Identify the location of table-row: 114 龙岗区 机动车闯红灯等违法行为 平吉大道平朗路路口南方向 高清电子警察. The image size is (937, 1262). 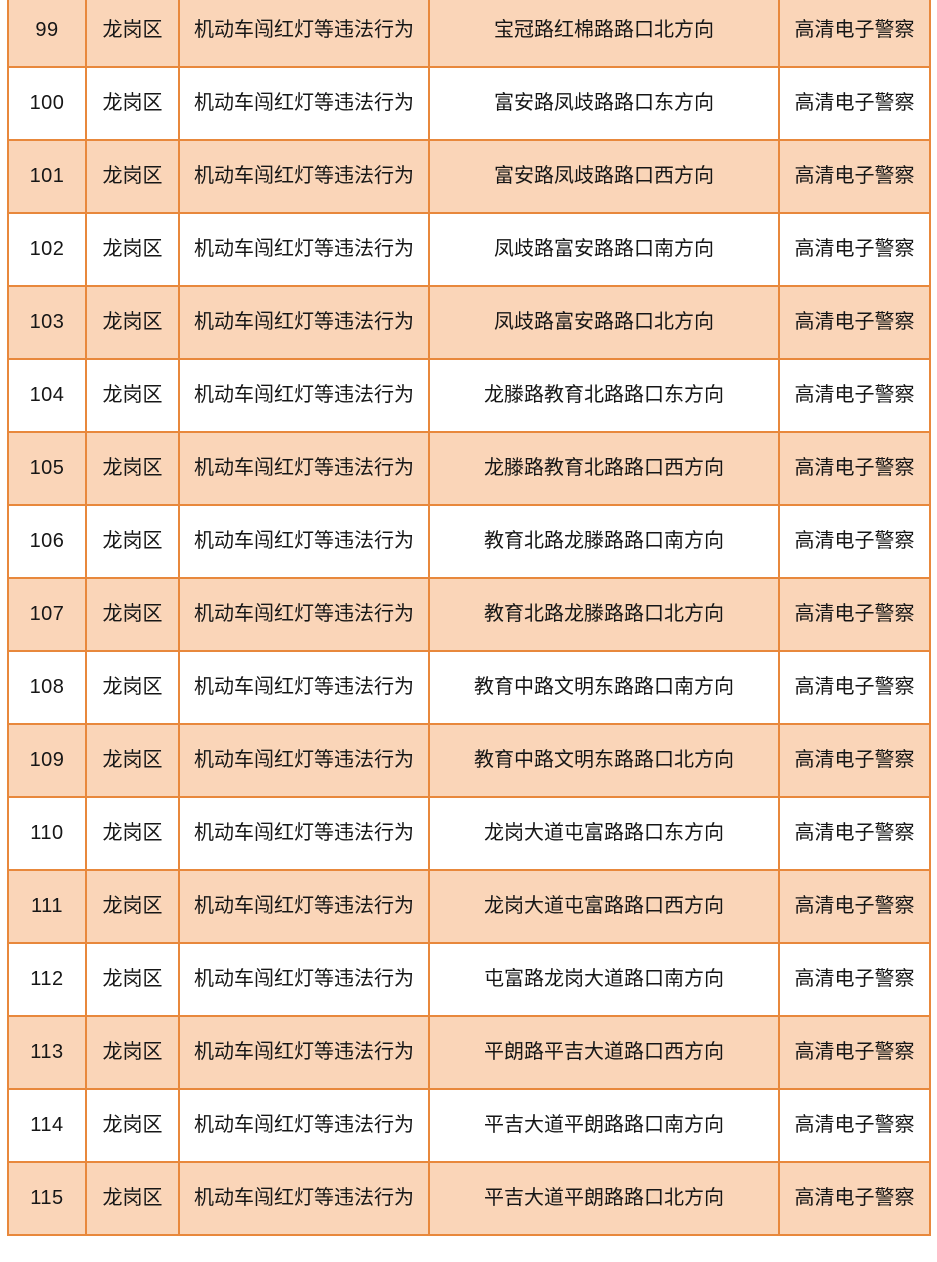
(469, 1125).